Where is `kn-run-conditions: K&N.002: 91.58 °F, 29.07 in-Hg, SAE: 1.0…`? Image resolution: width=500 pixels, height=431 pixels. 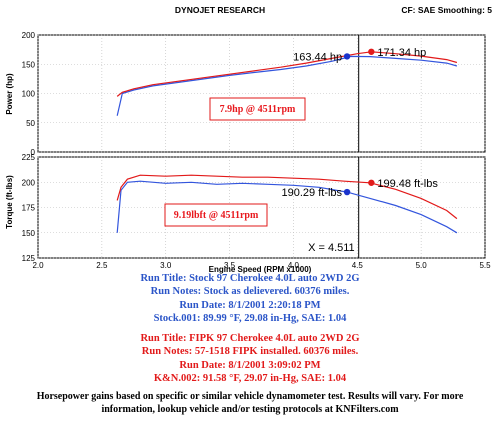 kn-run-conditions: K&N.002: 91.58 °F, 29.07 in-Hg, SAE: 1.0… is located at coordinates (250, 379).